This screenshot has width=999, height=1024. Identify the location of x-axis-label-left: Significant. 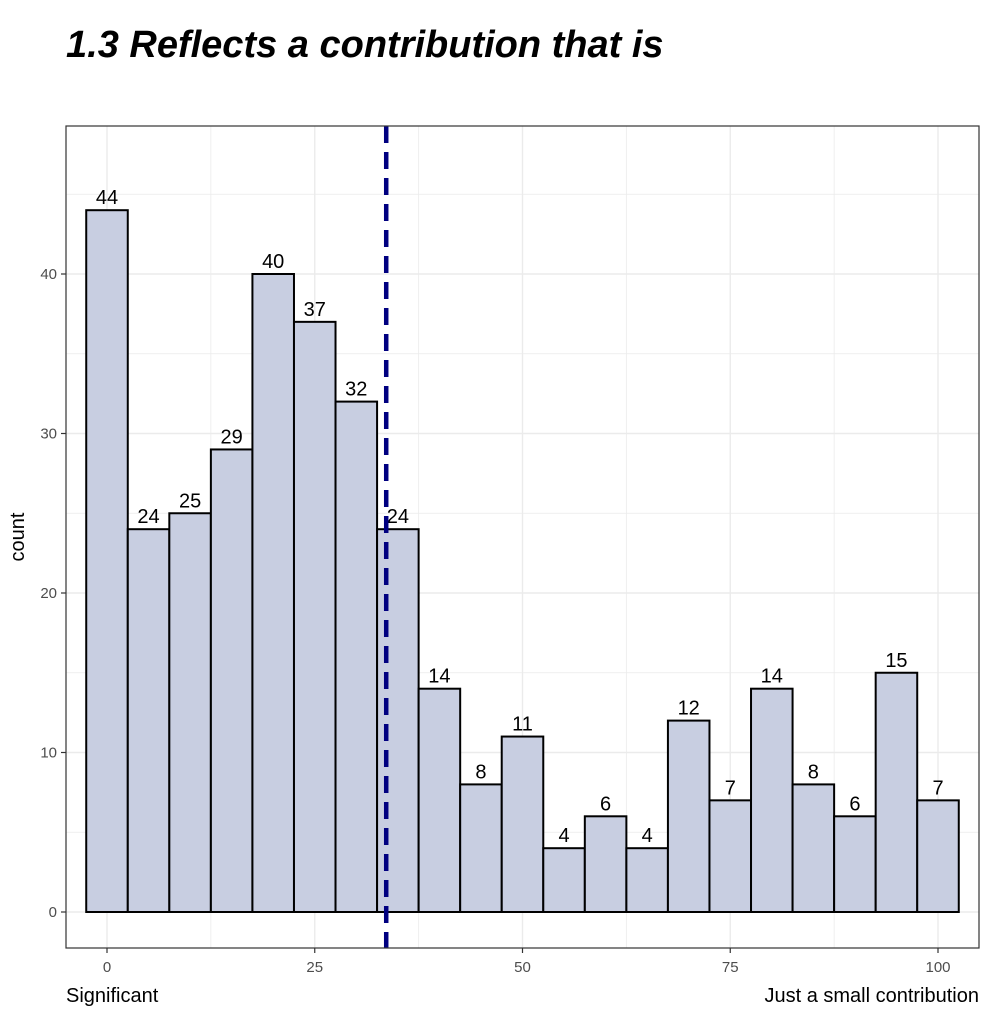
(112, 996).